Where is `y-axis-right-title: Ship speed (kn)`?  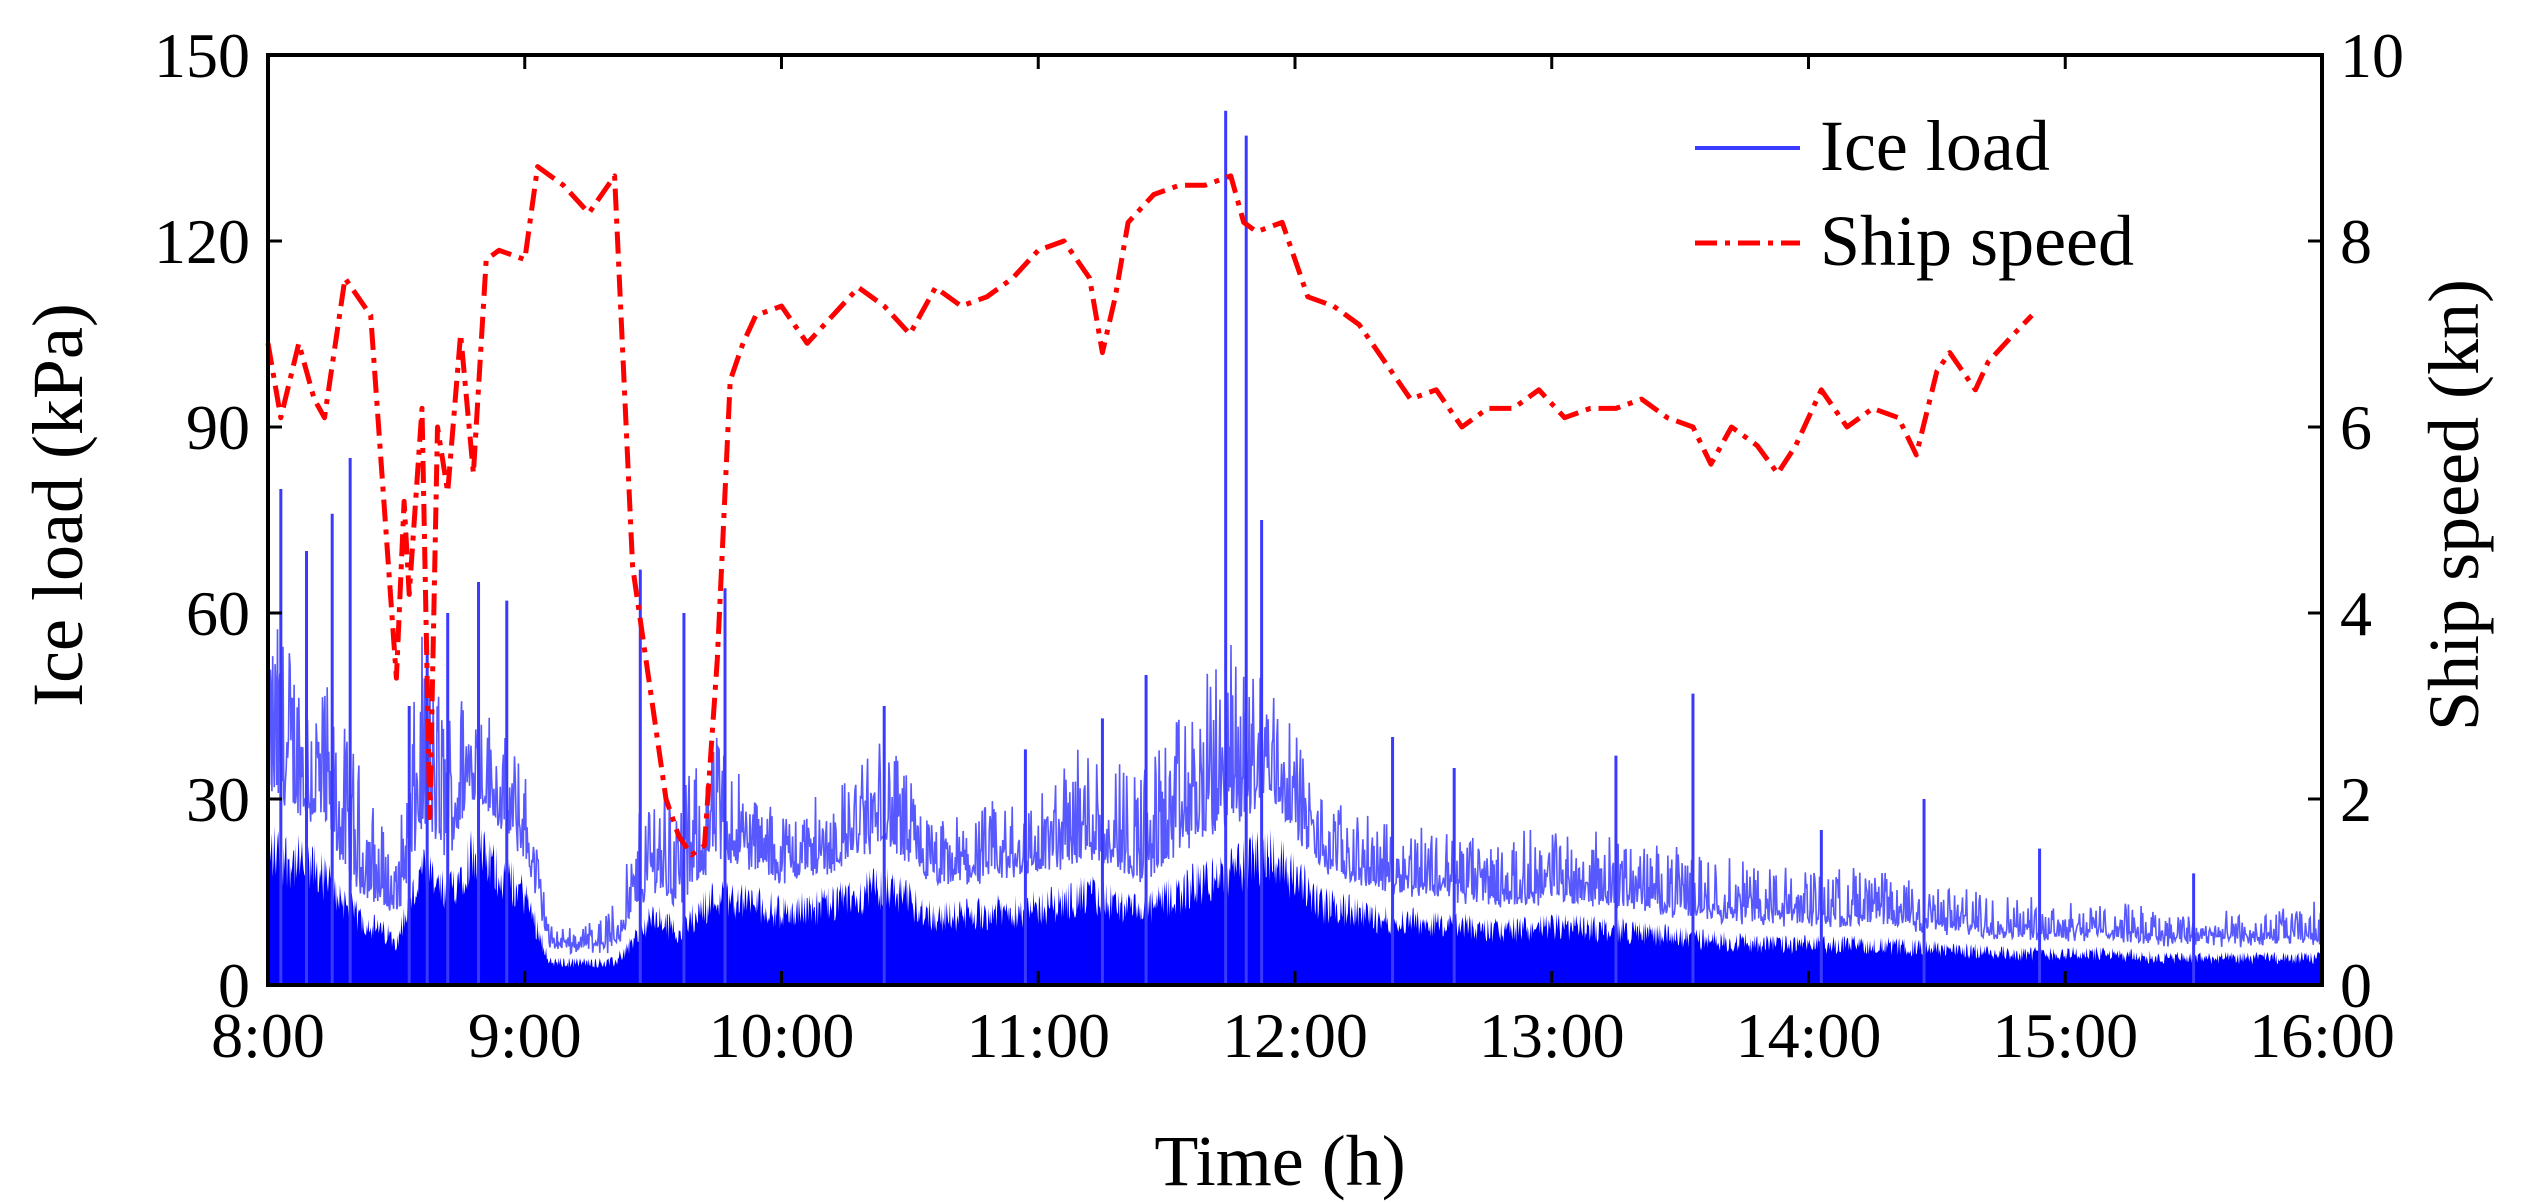 y-axis-right-title: Ship speed (kn) is located at coordinates (2454, 505).